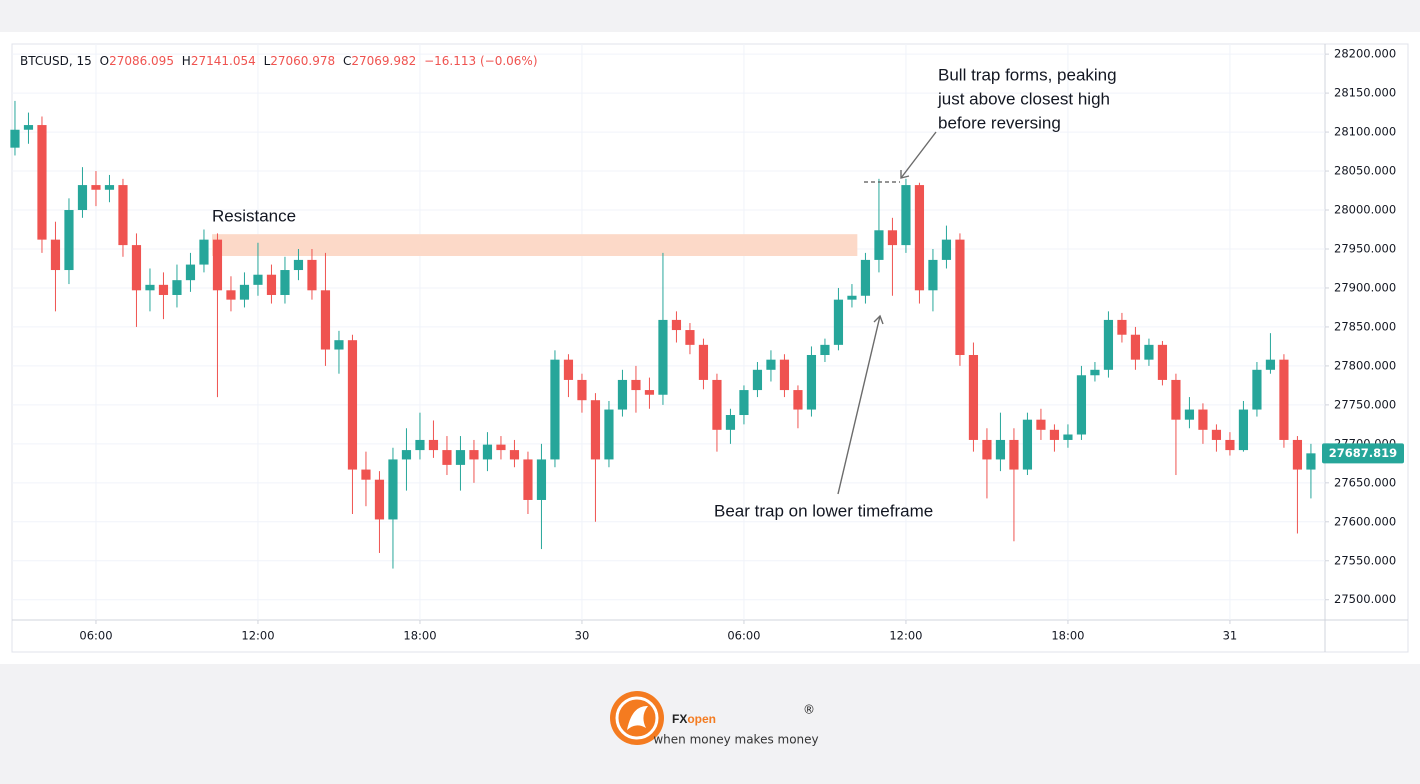 Image resolution: width=1420 pixels, height=784 pixels. I want to click on tagline: when money makes money, so click(735, 740).